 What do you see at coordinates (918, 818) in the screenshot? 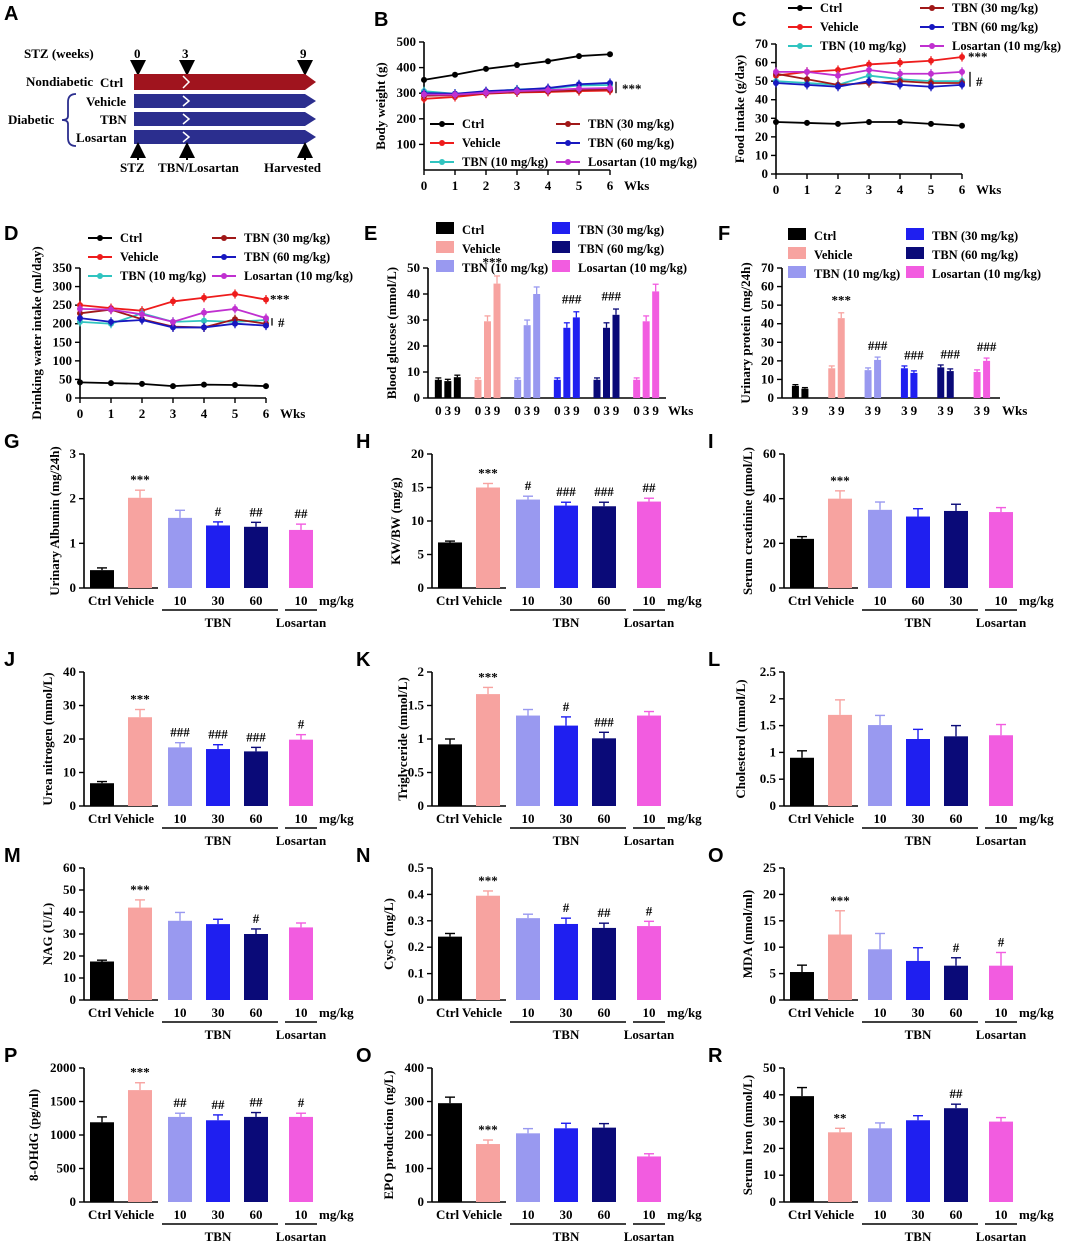
I see `x-tick-label: 30` at bounding box center [918, 818].